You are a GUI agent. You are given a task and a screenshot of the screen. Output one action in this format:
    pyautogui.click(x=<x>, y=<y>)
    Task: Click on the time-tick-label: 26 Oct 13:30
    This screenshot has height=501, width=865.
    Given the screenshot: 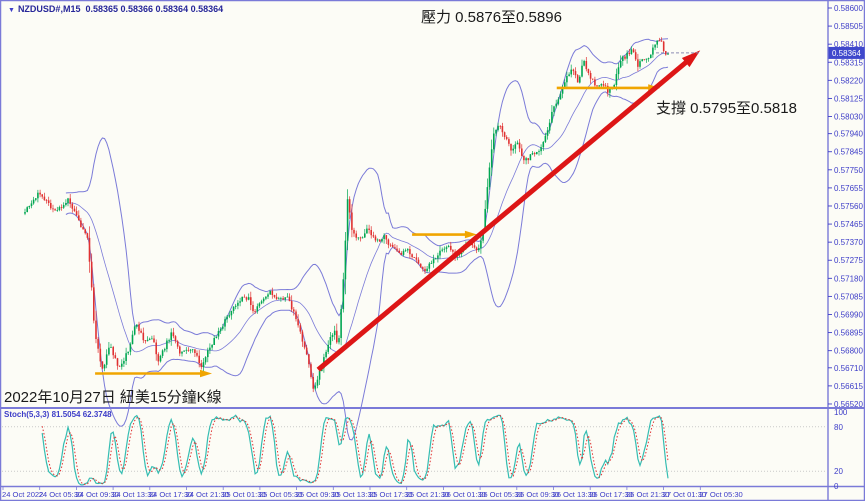 What is the action you would take?
    pyautogui.click(x=574, y=494)
    